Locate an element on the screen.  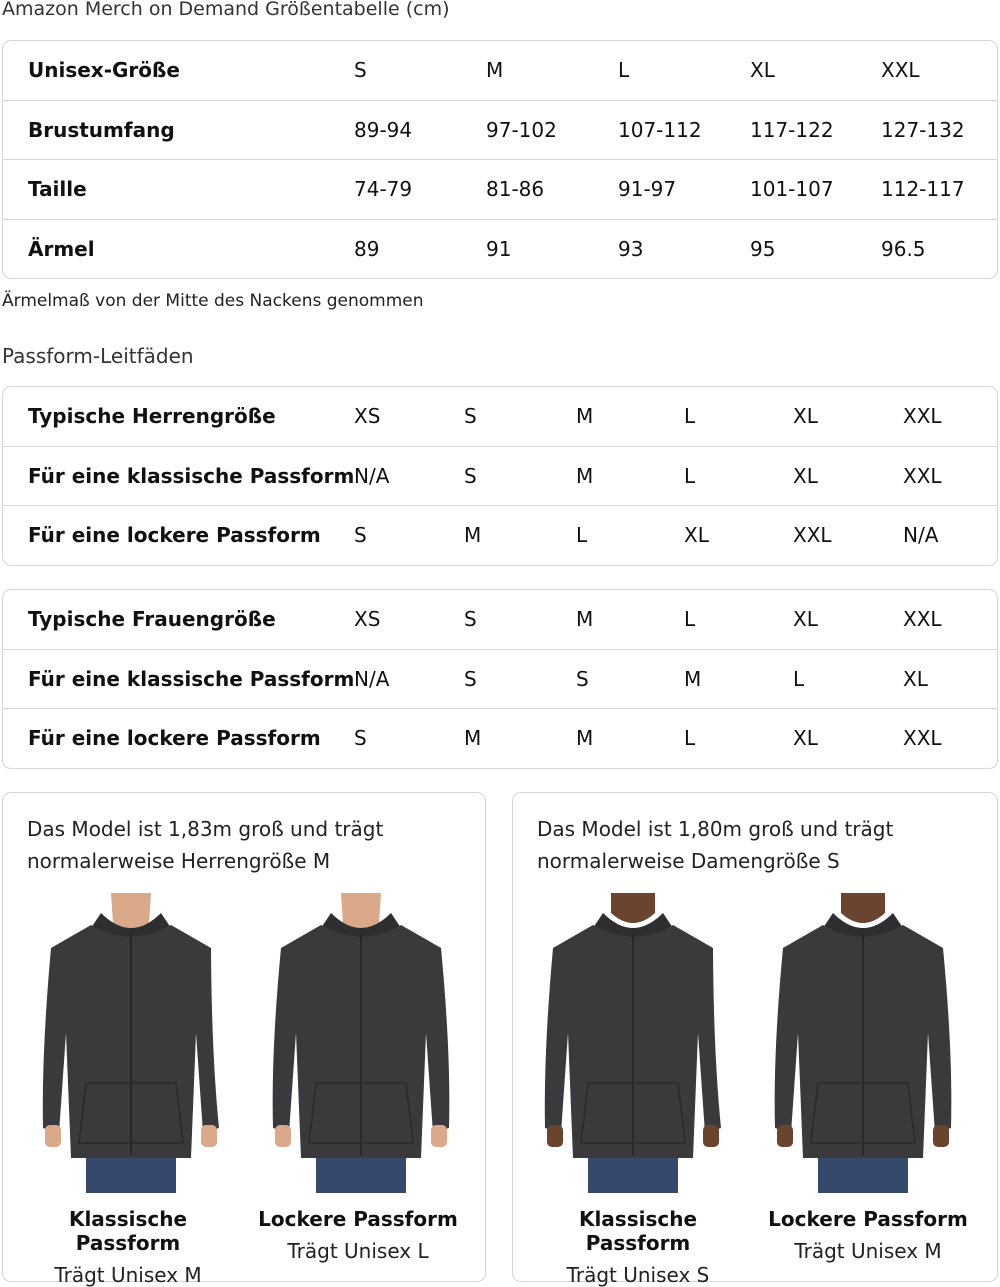
fit-caption: Klassische Passform Trägt Unisex M is located at coordinates (128, 1247).